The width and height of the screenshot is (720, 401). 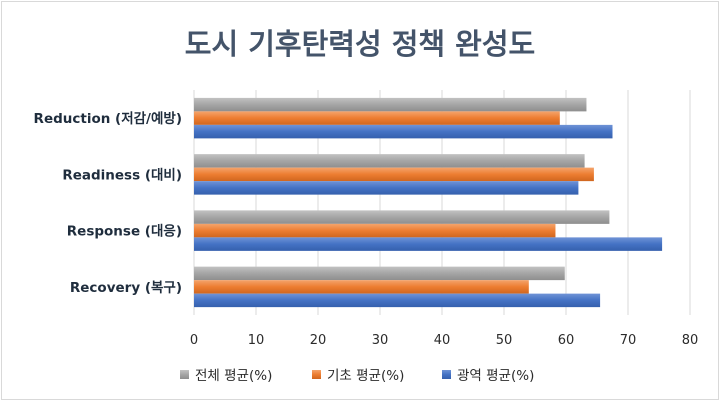 What do you see at coordinates (360, 44) in the screenshot?
I see `chart-title: 도시 기후탄력성 정책 완성도` at bounding box center [360, 44].